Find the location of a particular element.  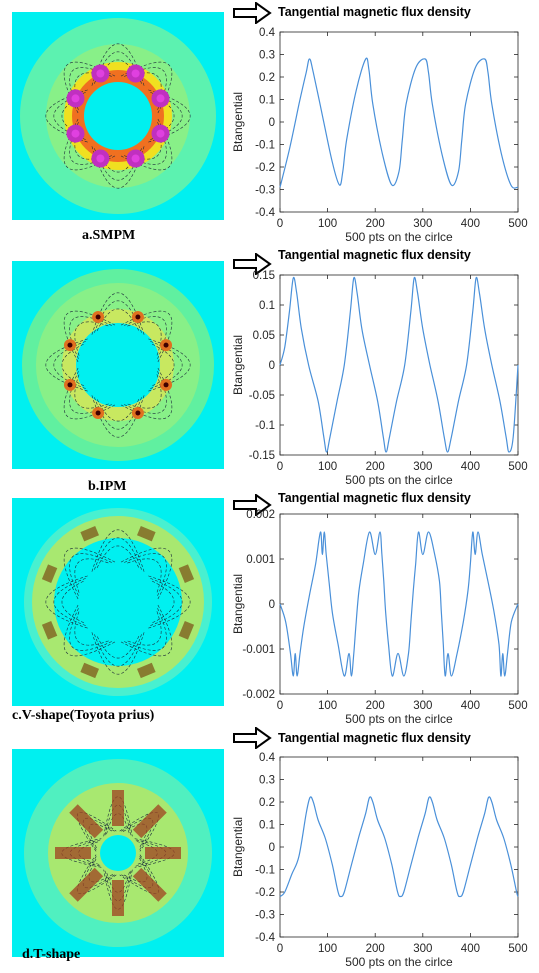

y-tick-label: 0.001 is located at coordinates (260, 560).